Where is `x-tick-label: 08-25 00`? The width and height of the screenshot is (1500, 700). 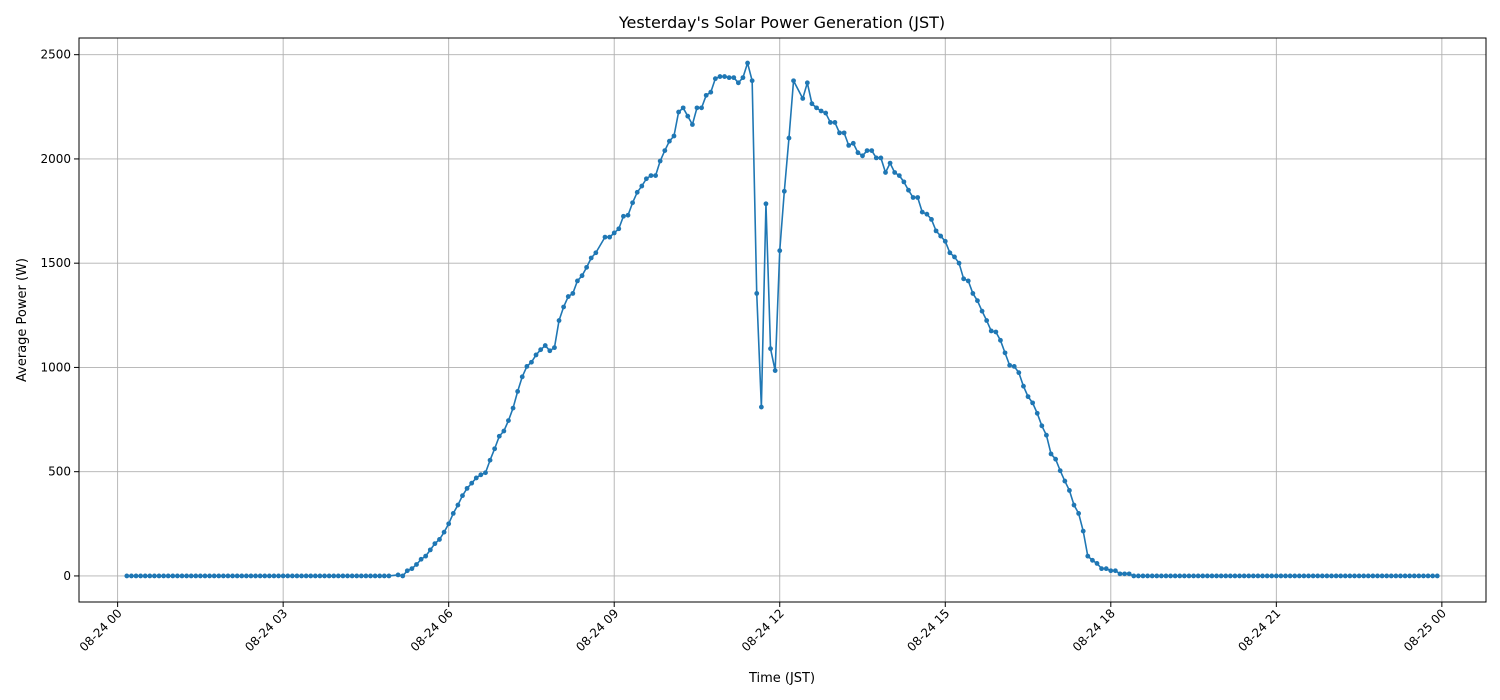 x-tick-label: 08-25 00 is located at coordinates (1425, 630).